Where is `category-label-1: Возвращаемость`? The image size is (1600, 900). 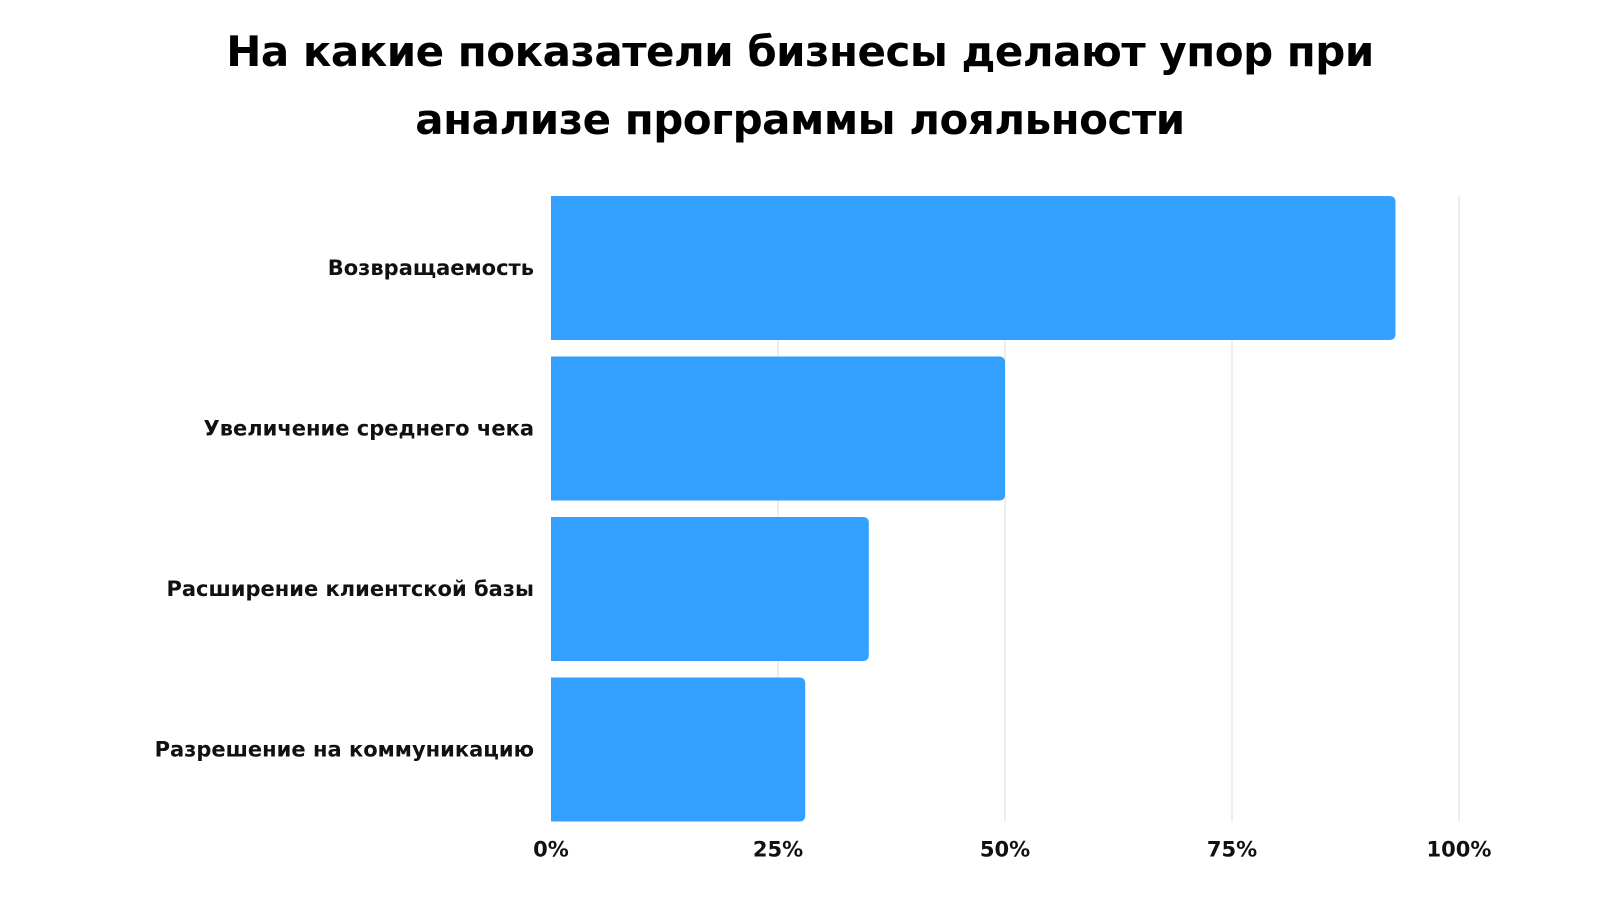 category-label-1: Возвращаемость is located at coordinates (431, 268).